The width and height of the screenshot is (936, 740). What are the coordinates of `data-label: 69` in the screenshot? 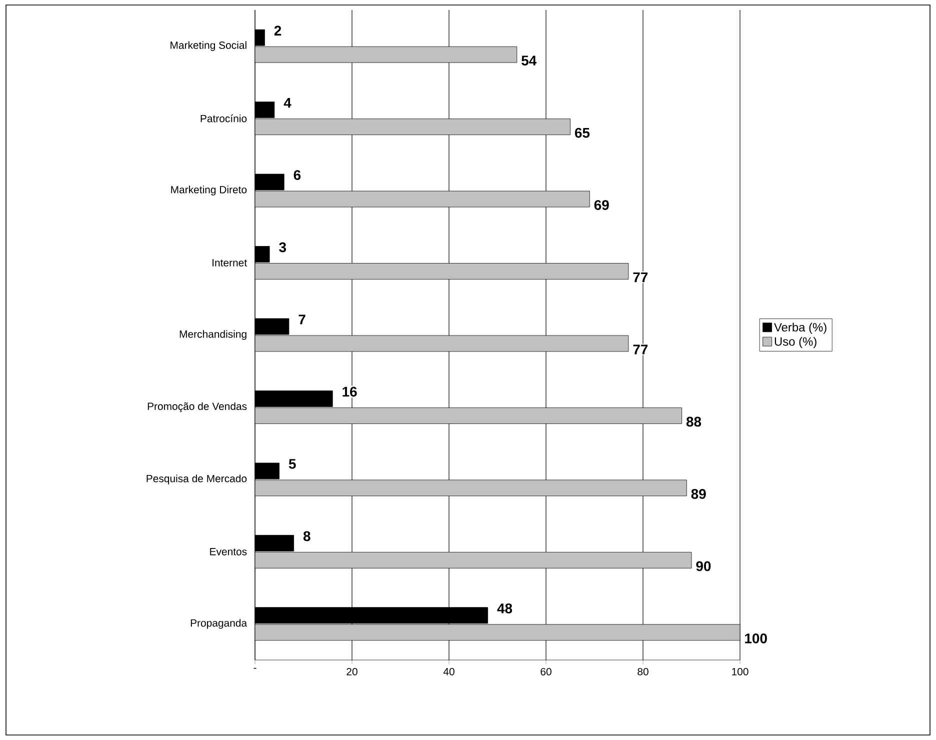 It's located at (601, 205).